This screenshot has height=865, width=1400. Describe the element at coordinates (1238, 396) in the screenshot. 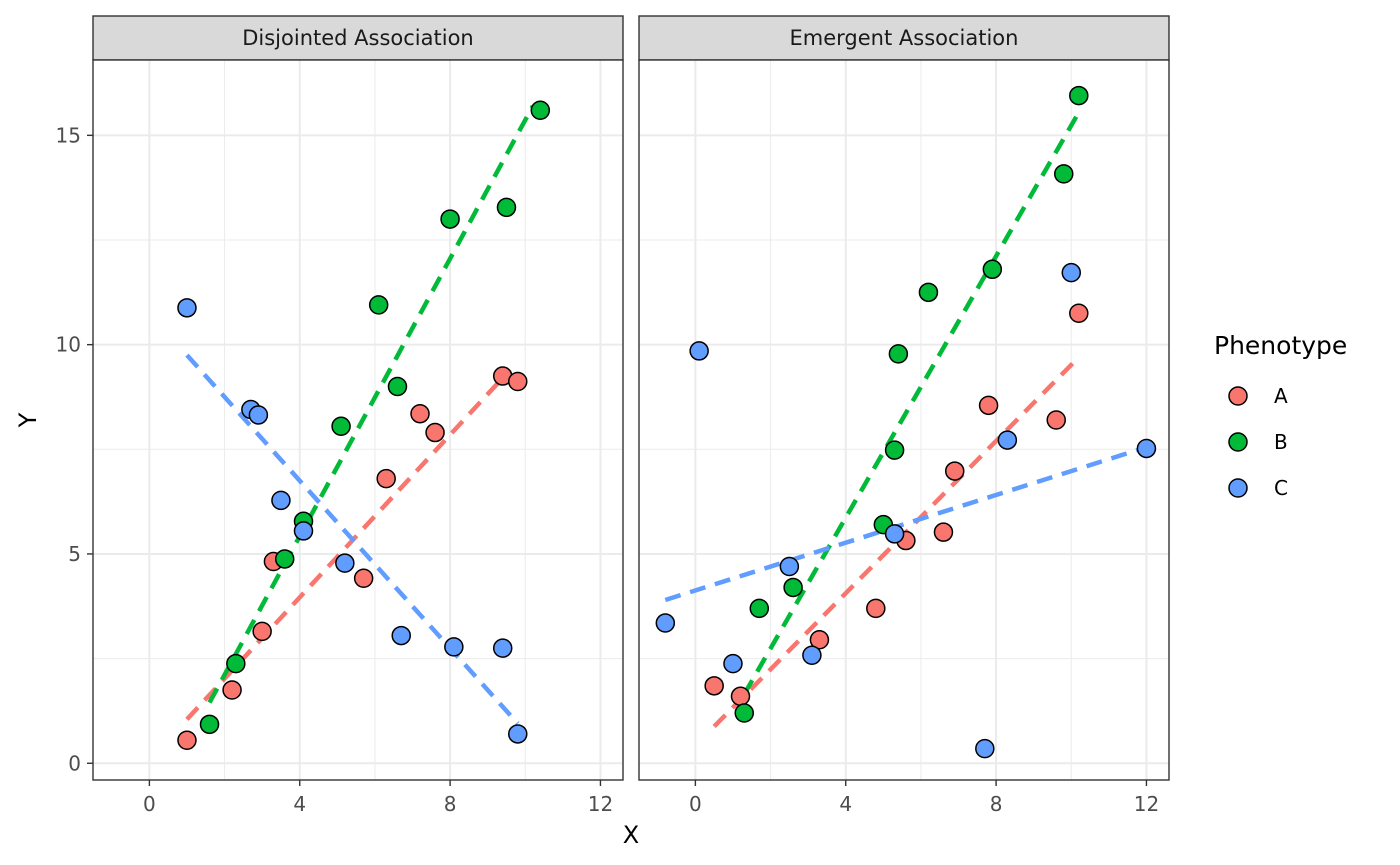

I see `legend-key-a` at that location.